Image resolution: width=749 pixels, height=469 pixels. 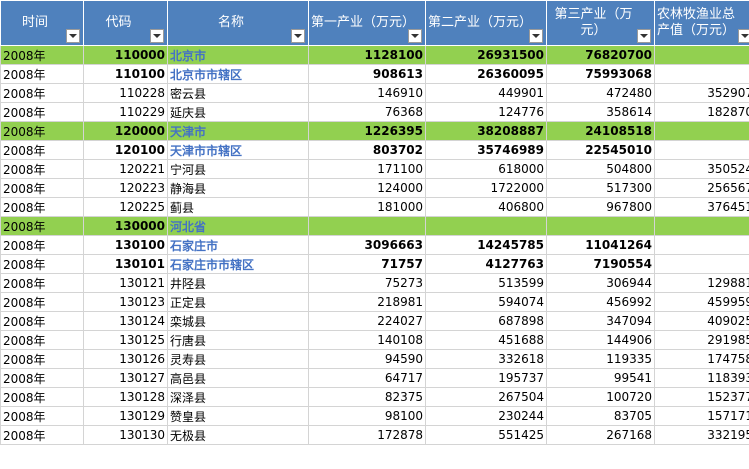 What do you see at coordinates (486, 169) in the screenshot?
I see `cell-secondary: 618000` at bounding box center [486, 169].